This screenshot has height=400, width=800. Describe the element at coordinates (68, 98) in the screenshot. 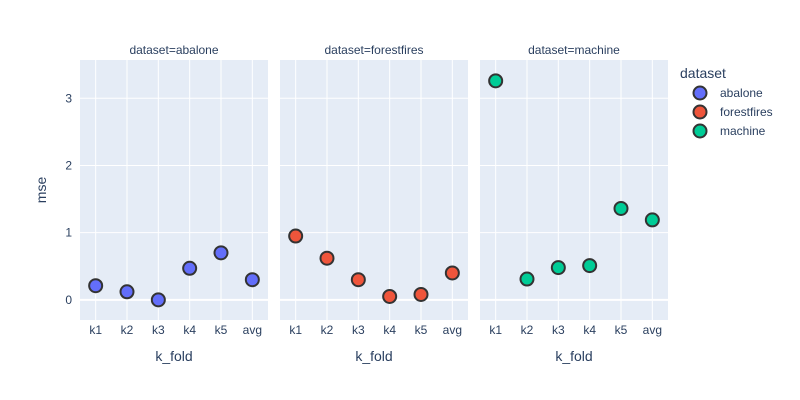

I see `y-tick-label: 3` at that location.